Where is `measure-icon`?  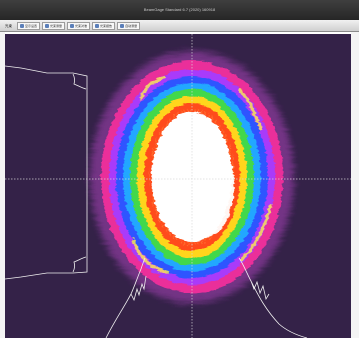 measure-icon is located at coordinates (47, 25).